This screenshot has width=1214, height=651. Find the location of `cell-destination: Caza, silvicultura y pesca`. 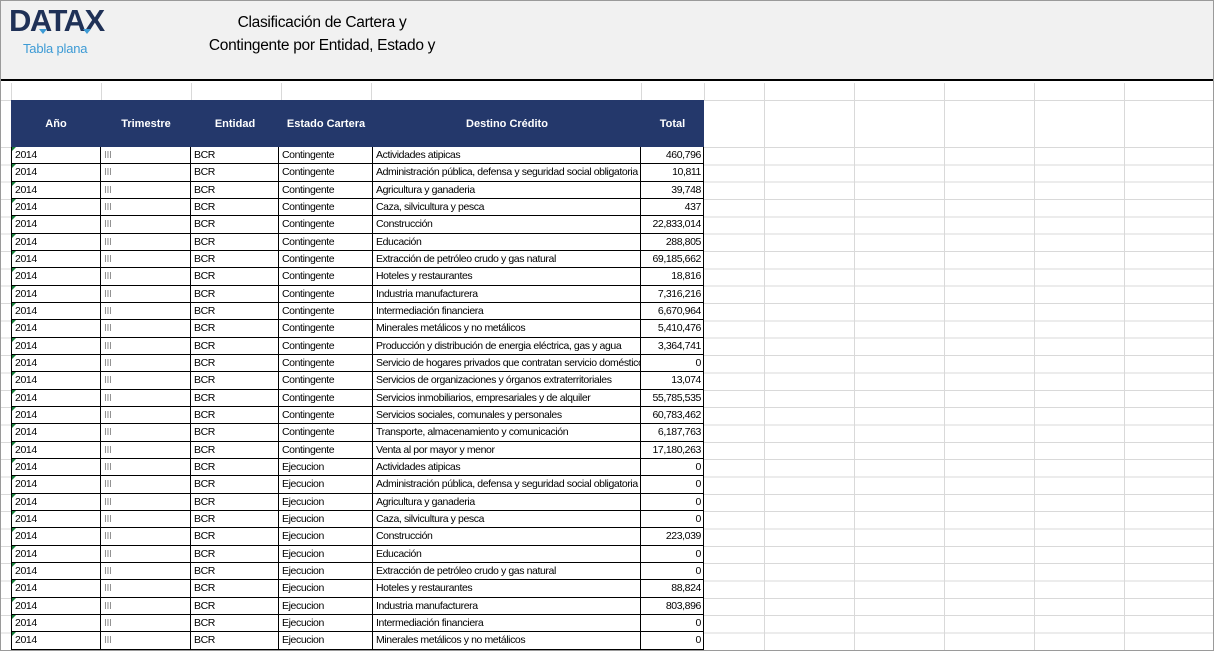

cell-destination: Caza, silvicultura y pesca is located at coordinates (507, 207).